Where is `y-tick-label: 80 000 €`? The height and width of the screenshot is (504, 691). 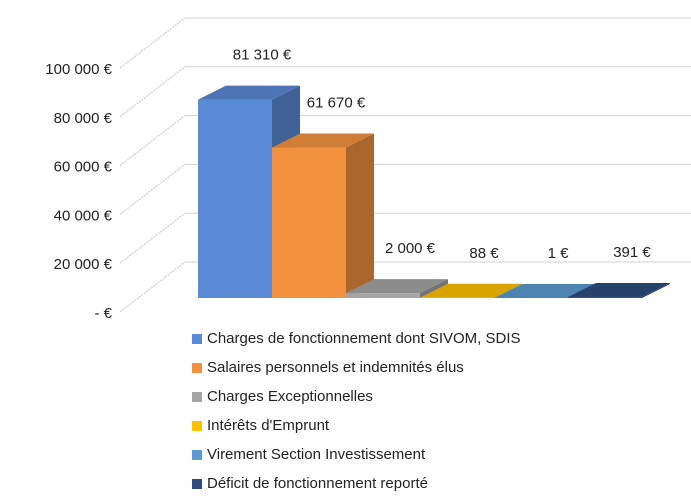 y-tick-label: 80 000 € is located at coordinates (83, 118).